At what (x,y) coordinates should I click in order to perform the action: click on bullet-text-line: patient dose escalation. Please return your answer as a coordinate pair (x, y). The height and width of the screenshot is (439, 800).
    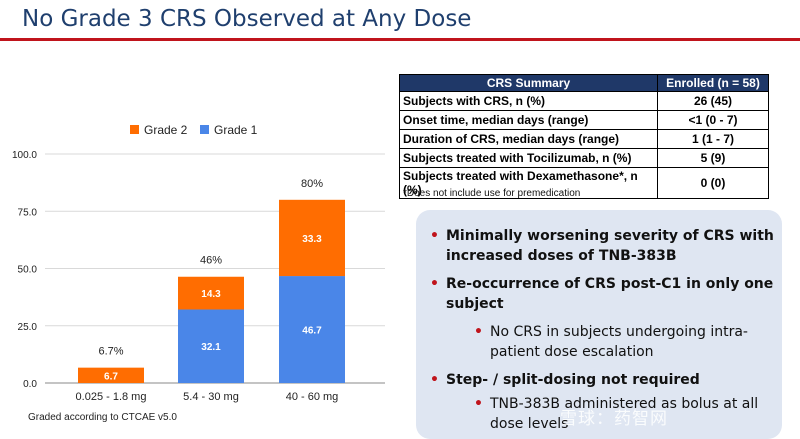
    Looking at the image, I should click on (572, 352).